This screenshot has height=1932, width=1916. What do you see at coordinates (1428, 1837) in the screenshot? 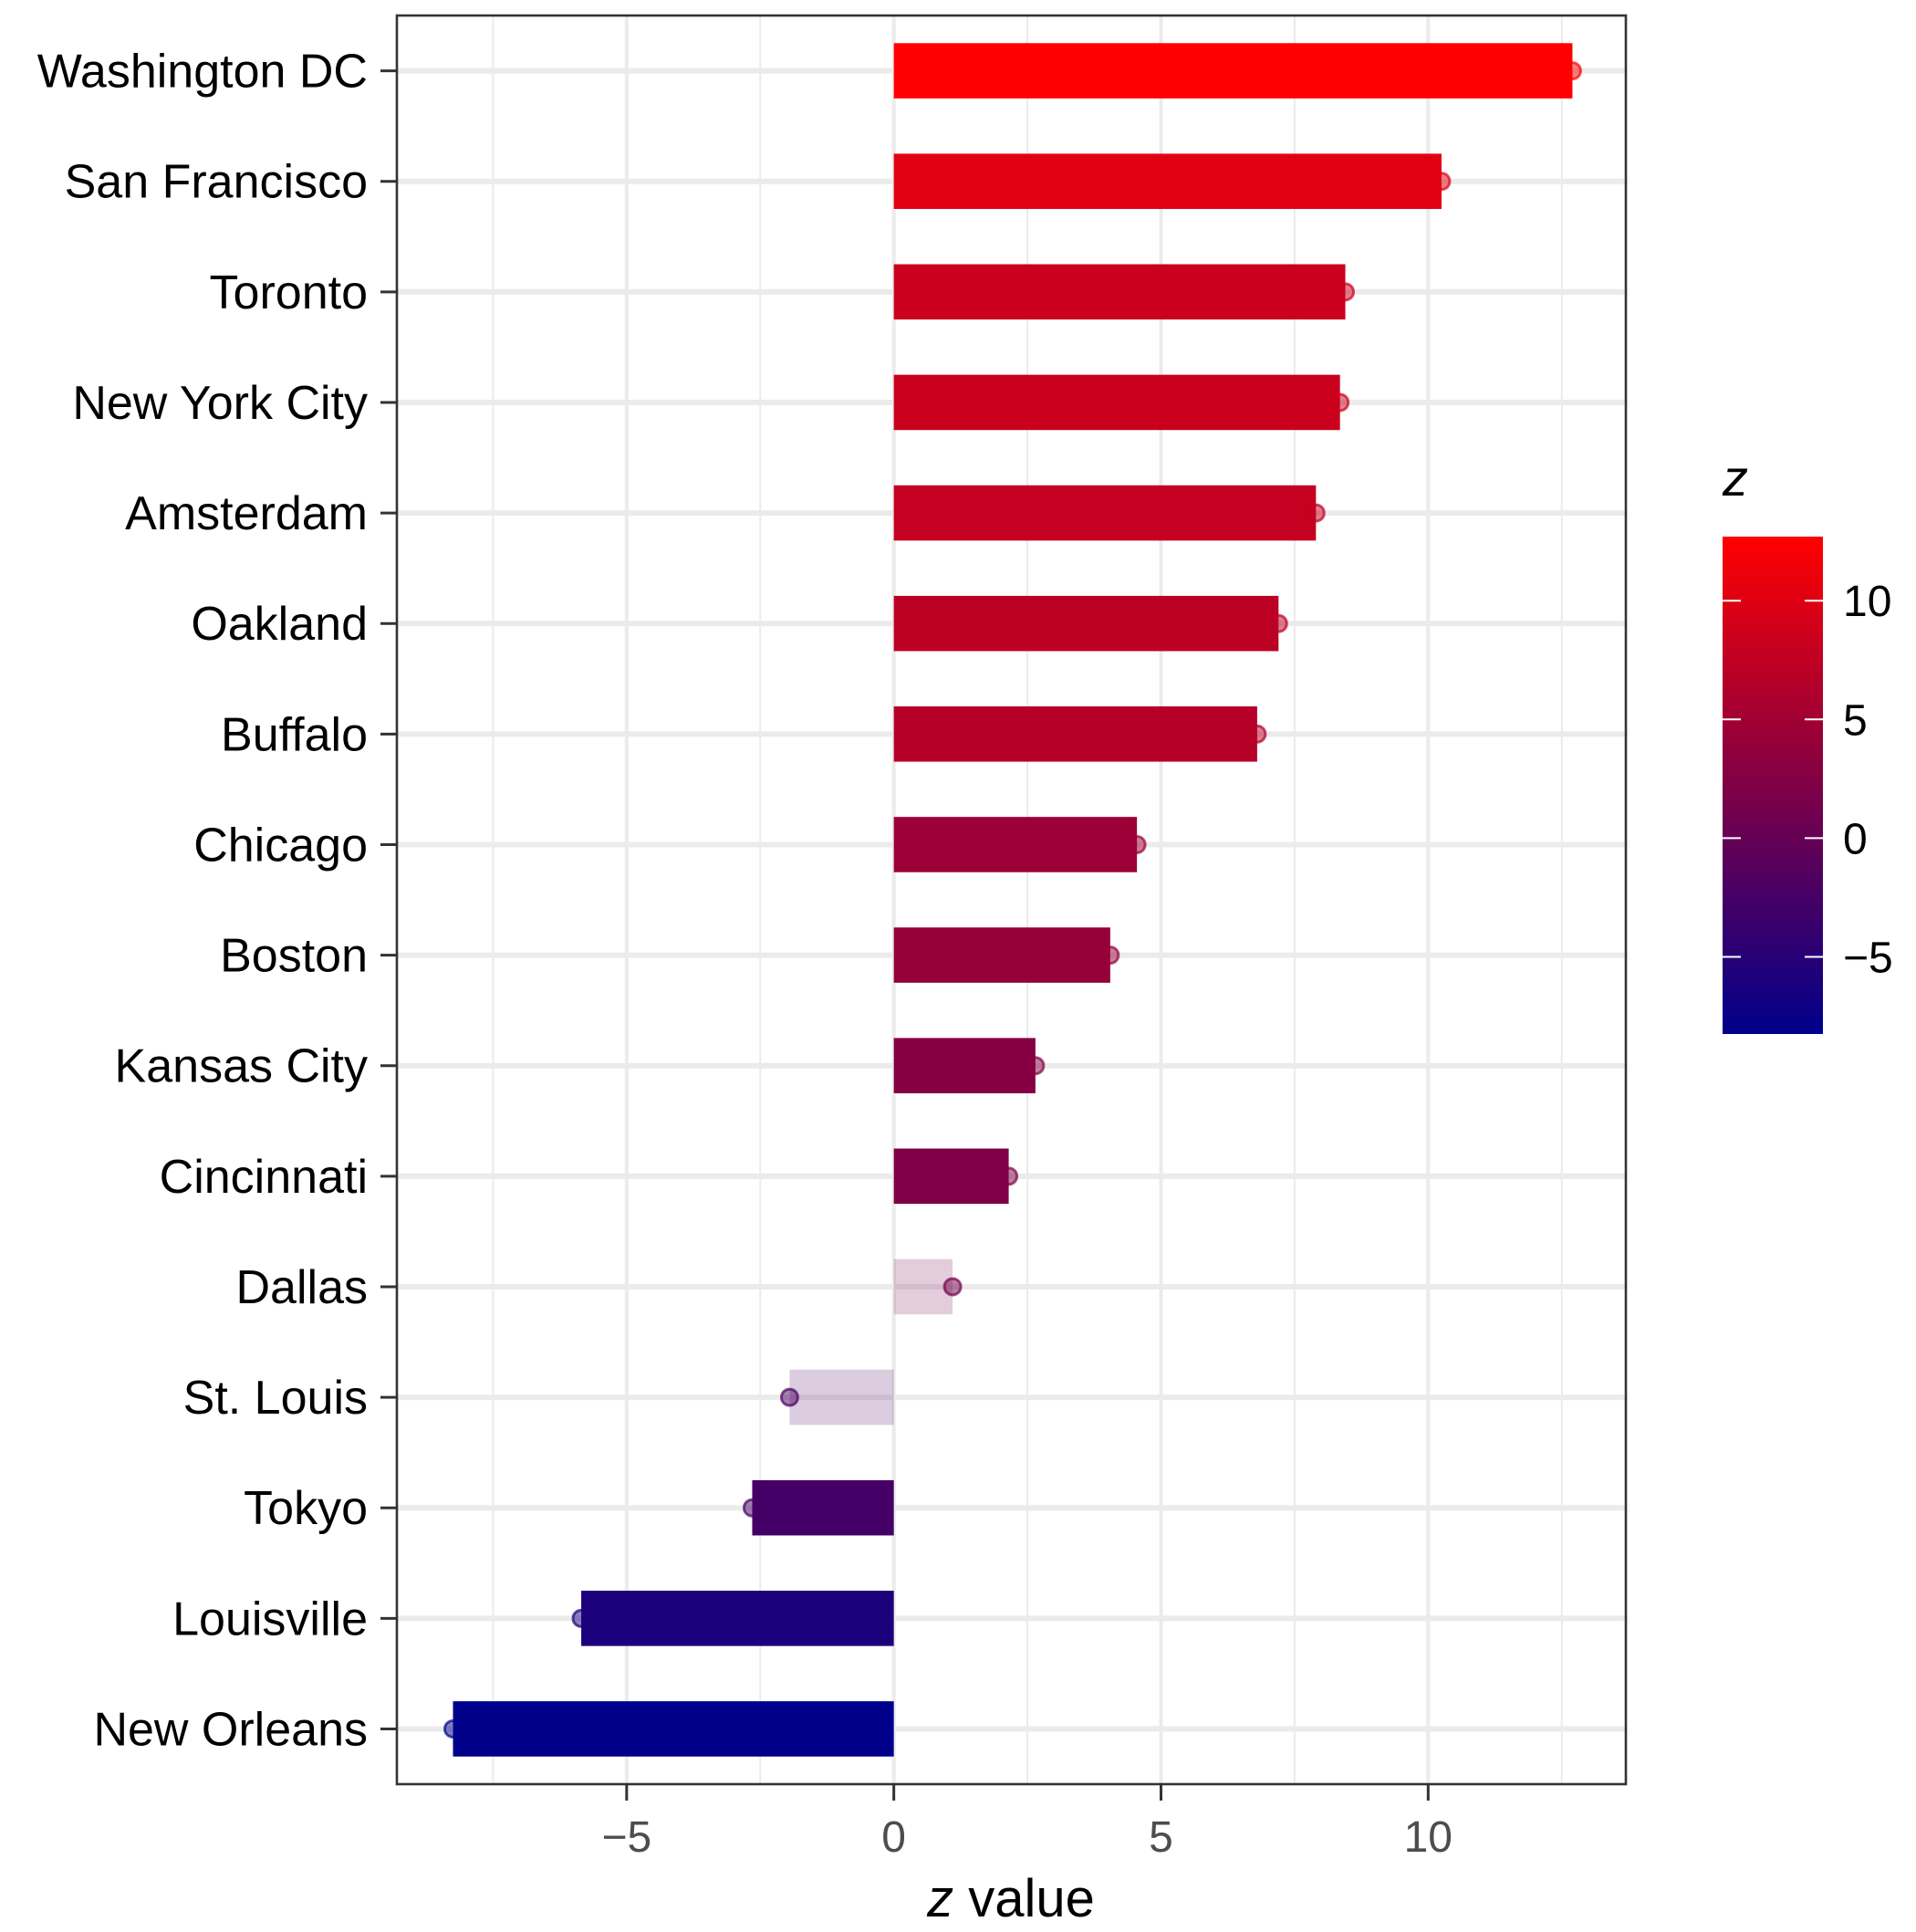
I see `x-tick-label: 10` at bounding box center [1428, 1837].